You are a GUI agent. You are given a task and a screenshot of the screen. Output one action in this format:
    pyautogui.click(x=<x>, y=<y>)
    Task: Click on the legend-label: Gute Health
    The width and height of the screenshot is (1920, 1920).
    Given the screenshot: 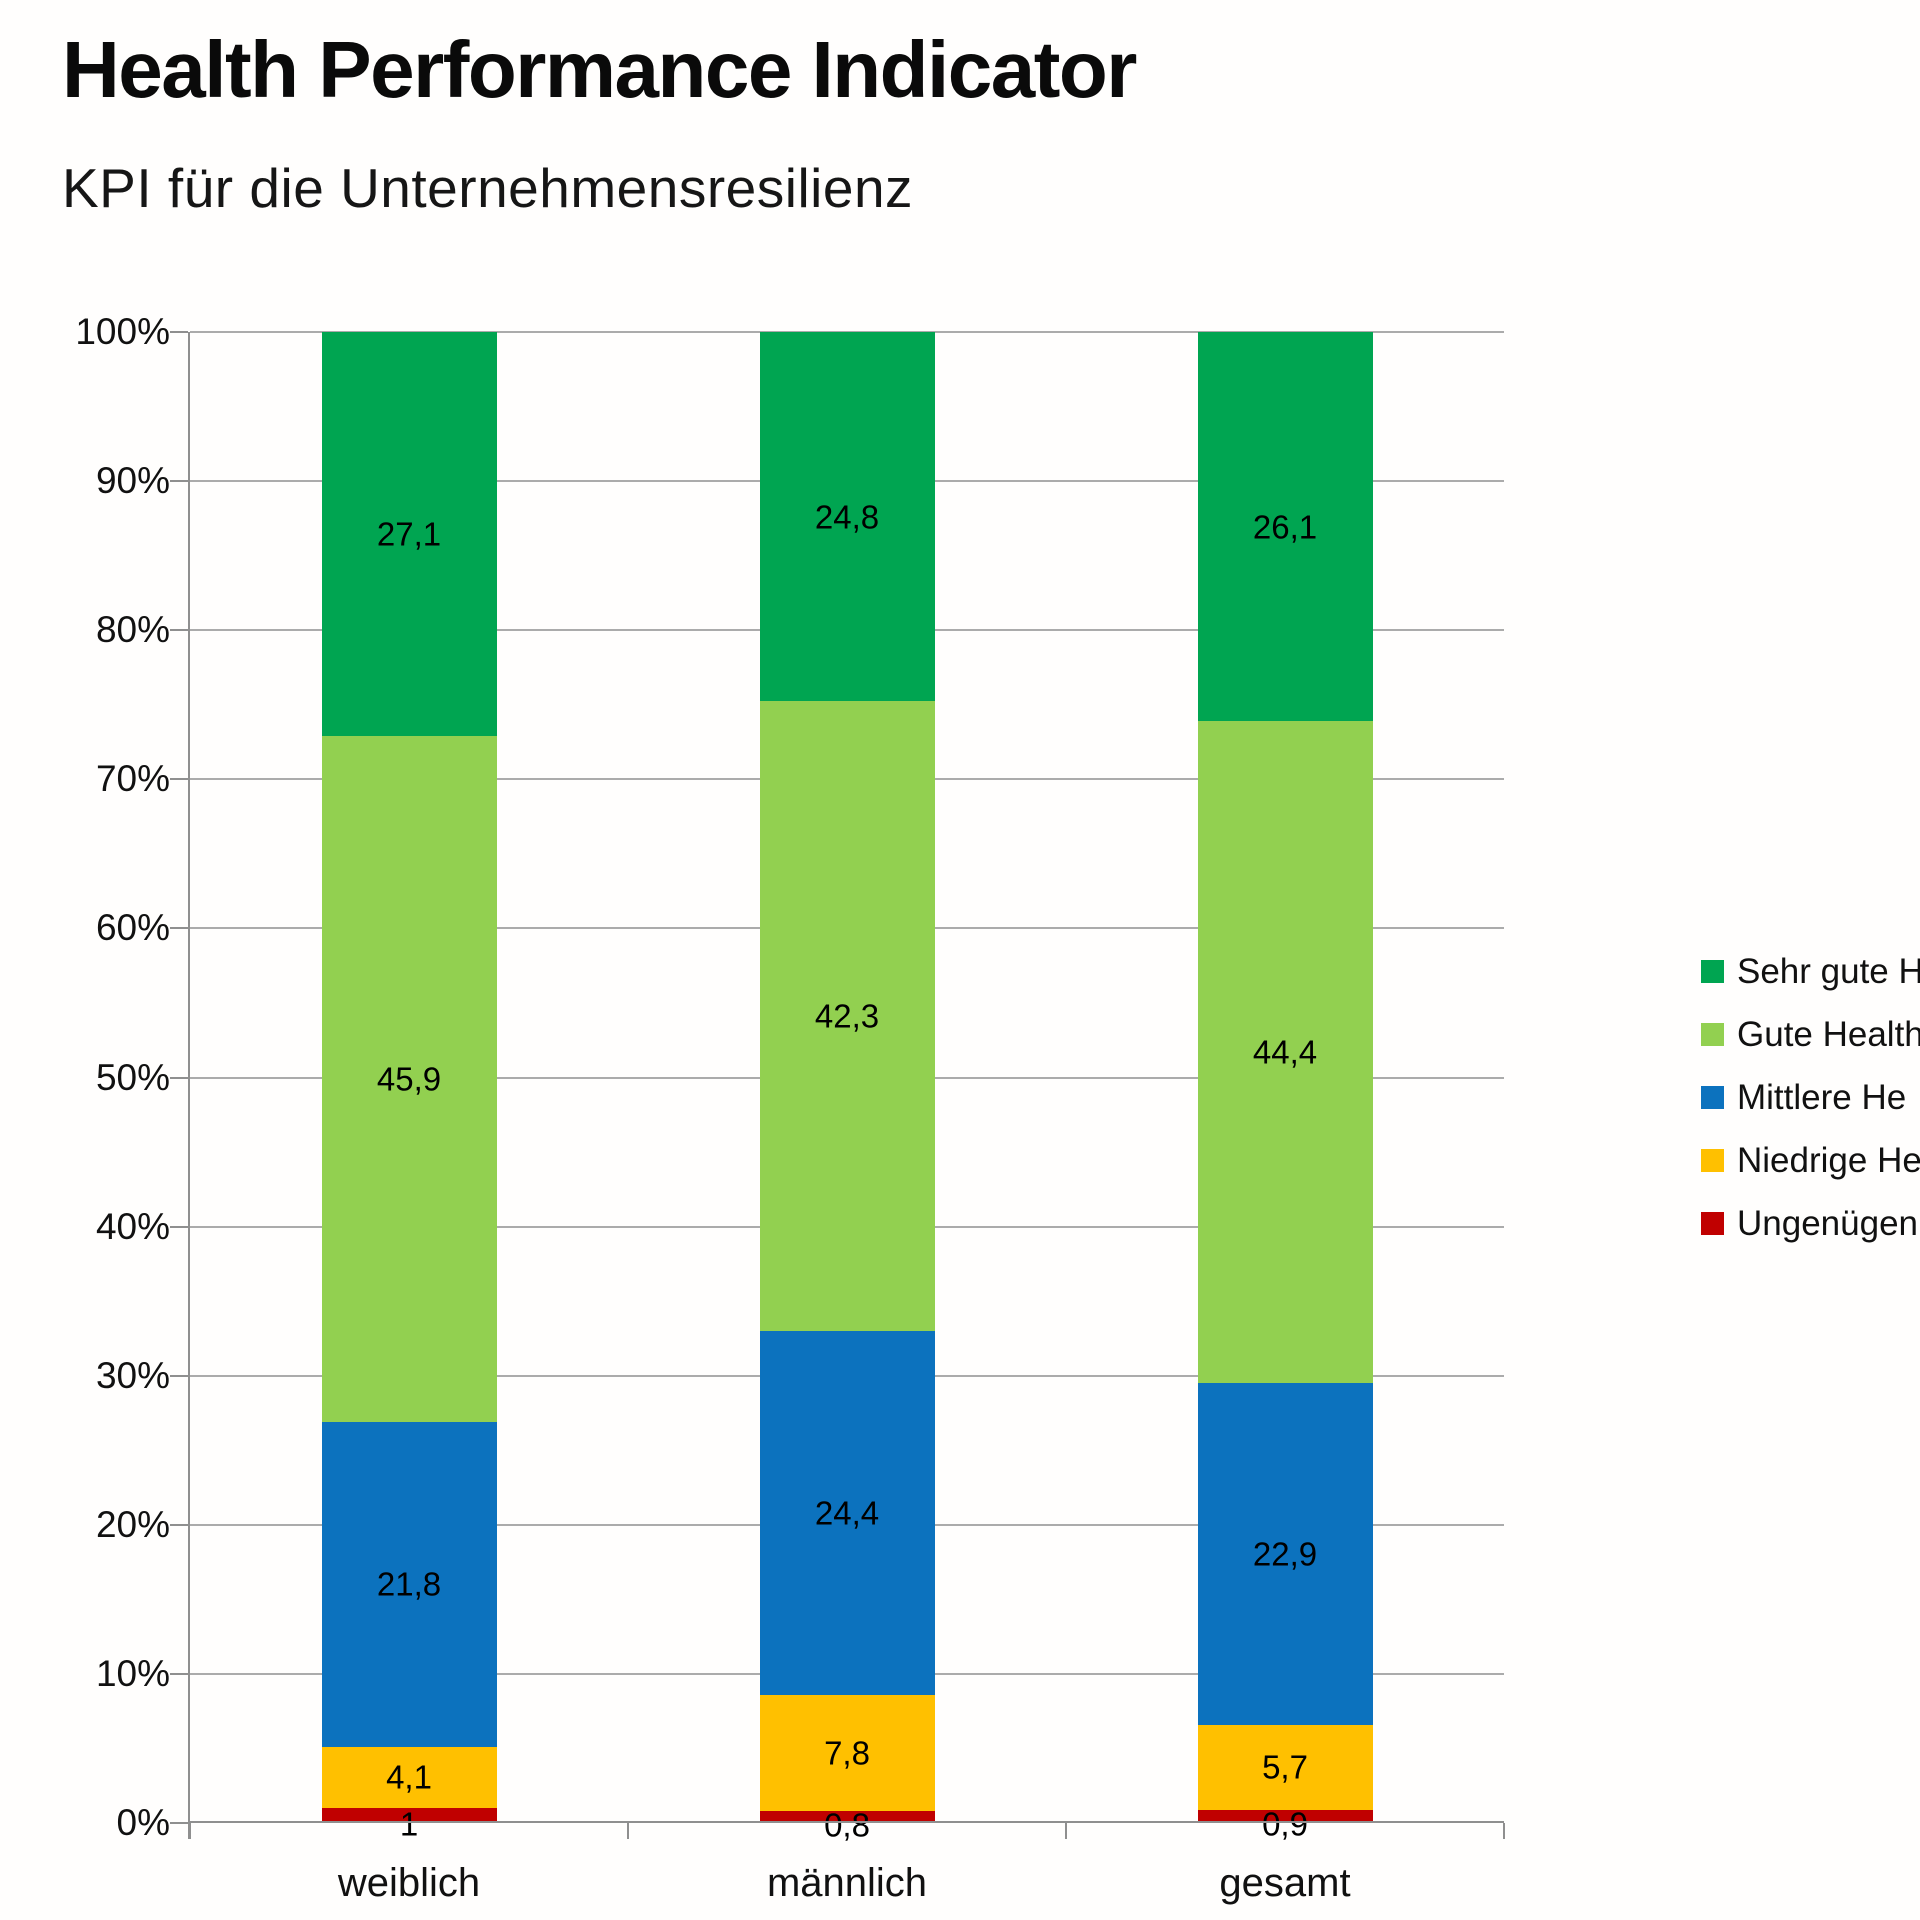 What is the action you would take?
    pyautogui.click(x=1828, y=1034)
    